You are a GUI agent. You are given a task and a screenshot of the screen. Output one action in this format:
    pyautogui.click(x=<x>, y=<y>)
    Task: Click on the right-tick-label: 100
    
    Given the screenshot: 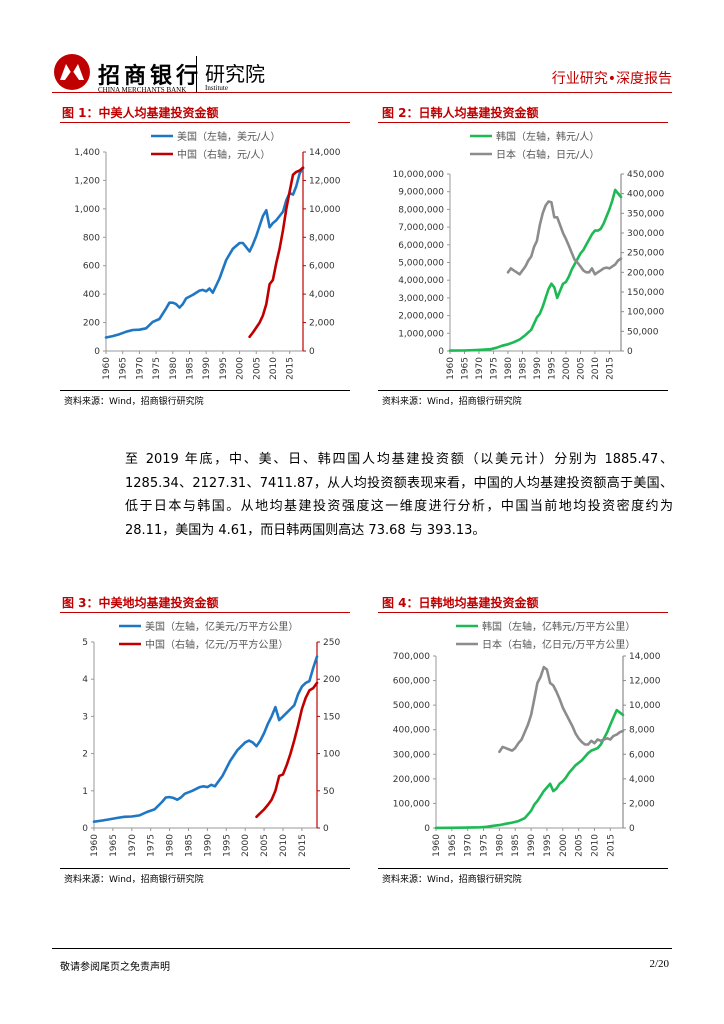 What is the action you would take?
    pyautogui.click(x=331, y=755)
    